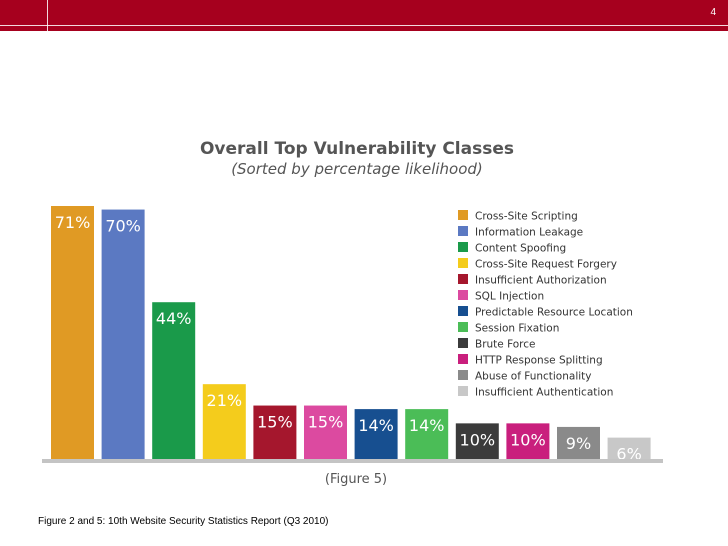 This screenshot has width=728, height=546. I want to click on legend-label-cross-site-request-forgery: Cross-Site Request Forgery, so click(546, 265).